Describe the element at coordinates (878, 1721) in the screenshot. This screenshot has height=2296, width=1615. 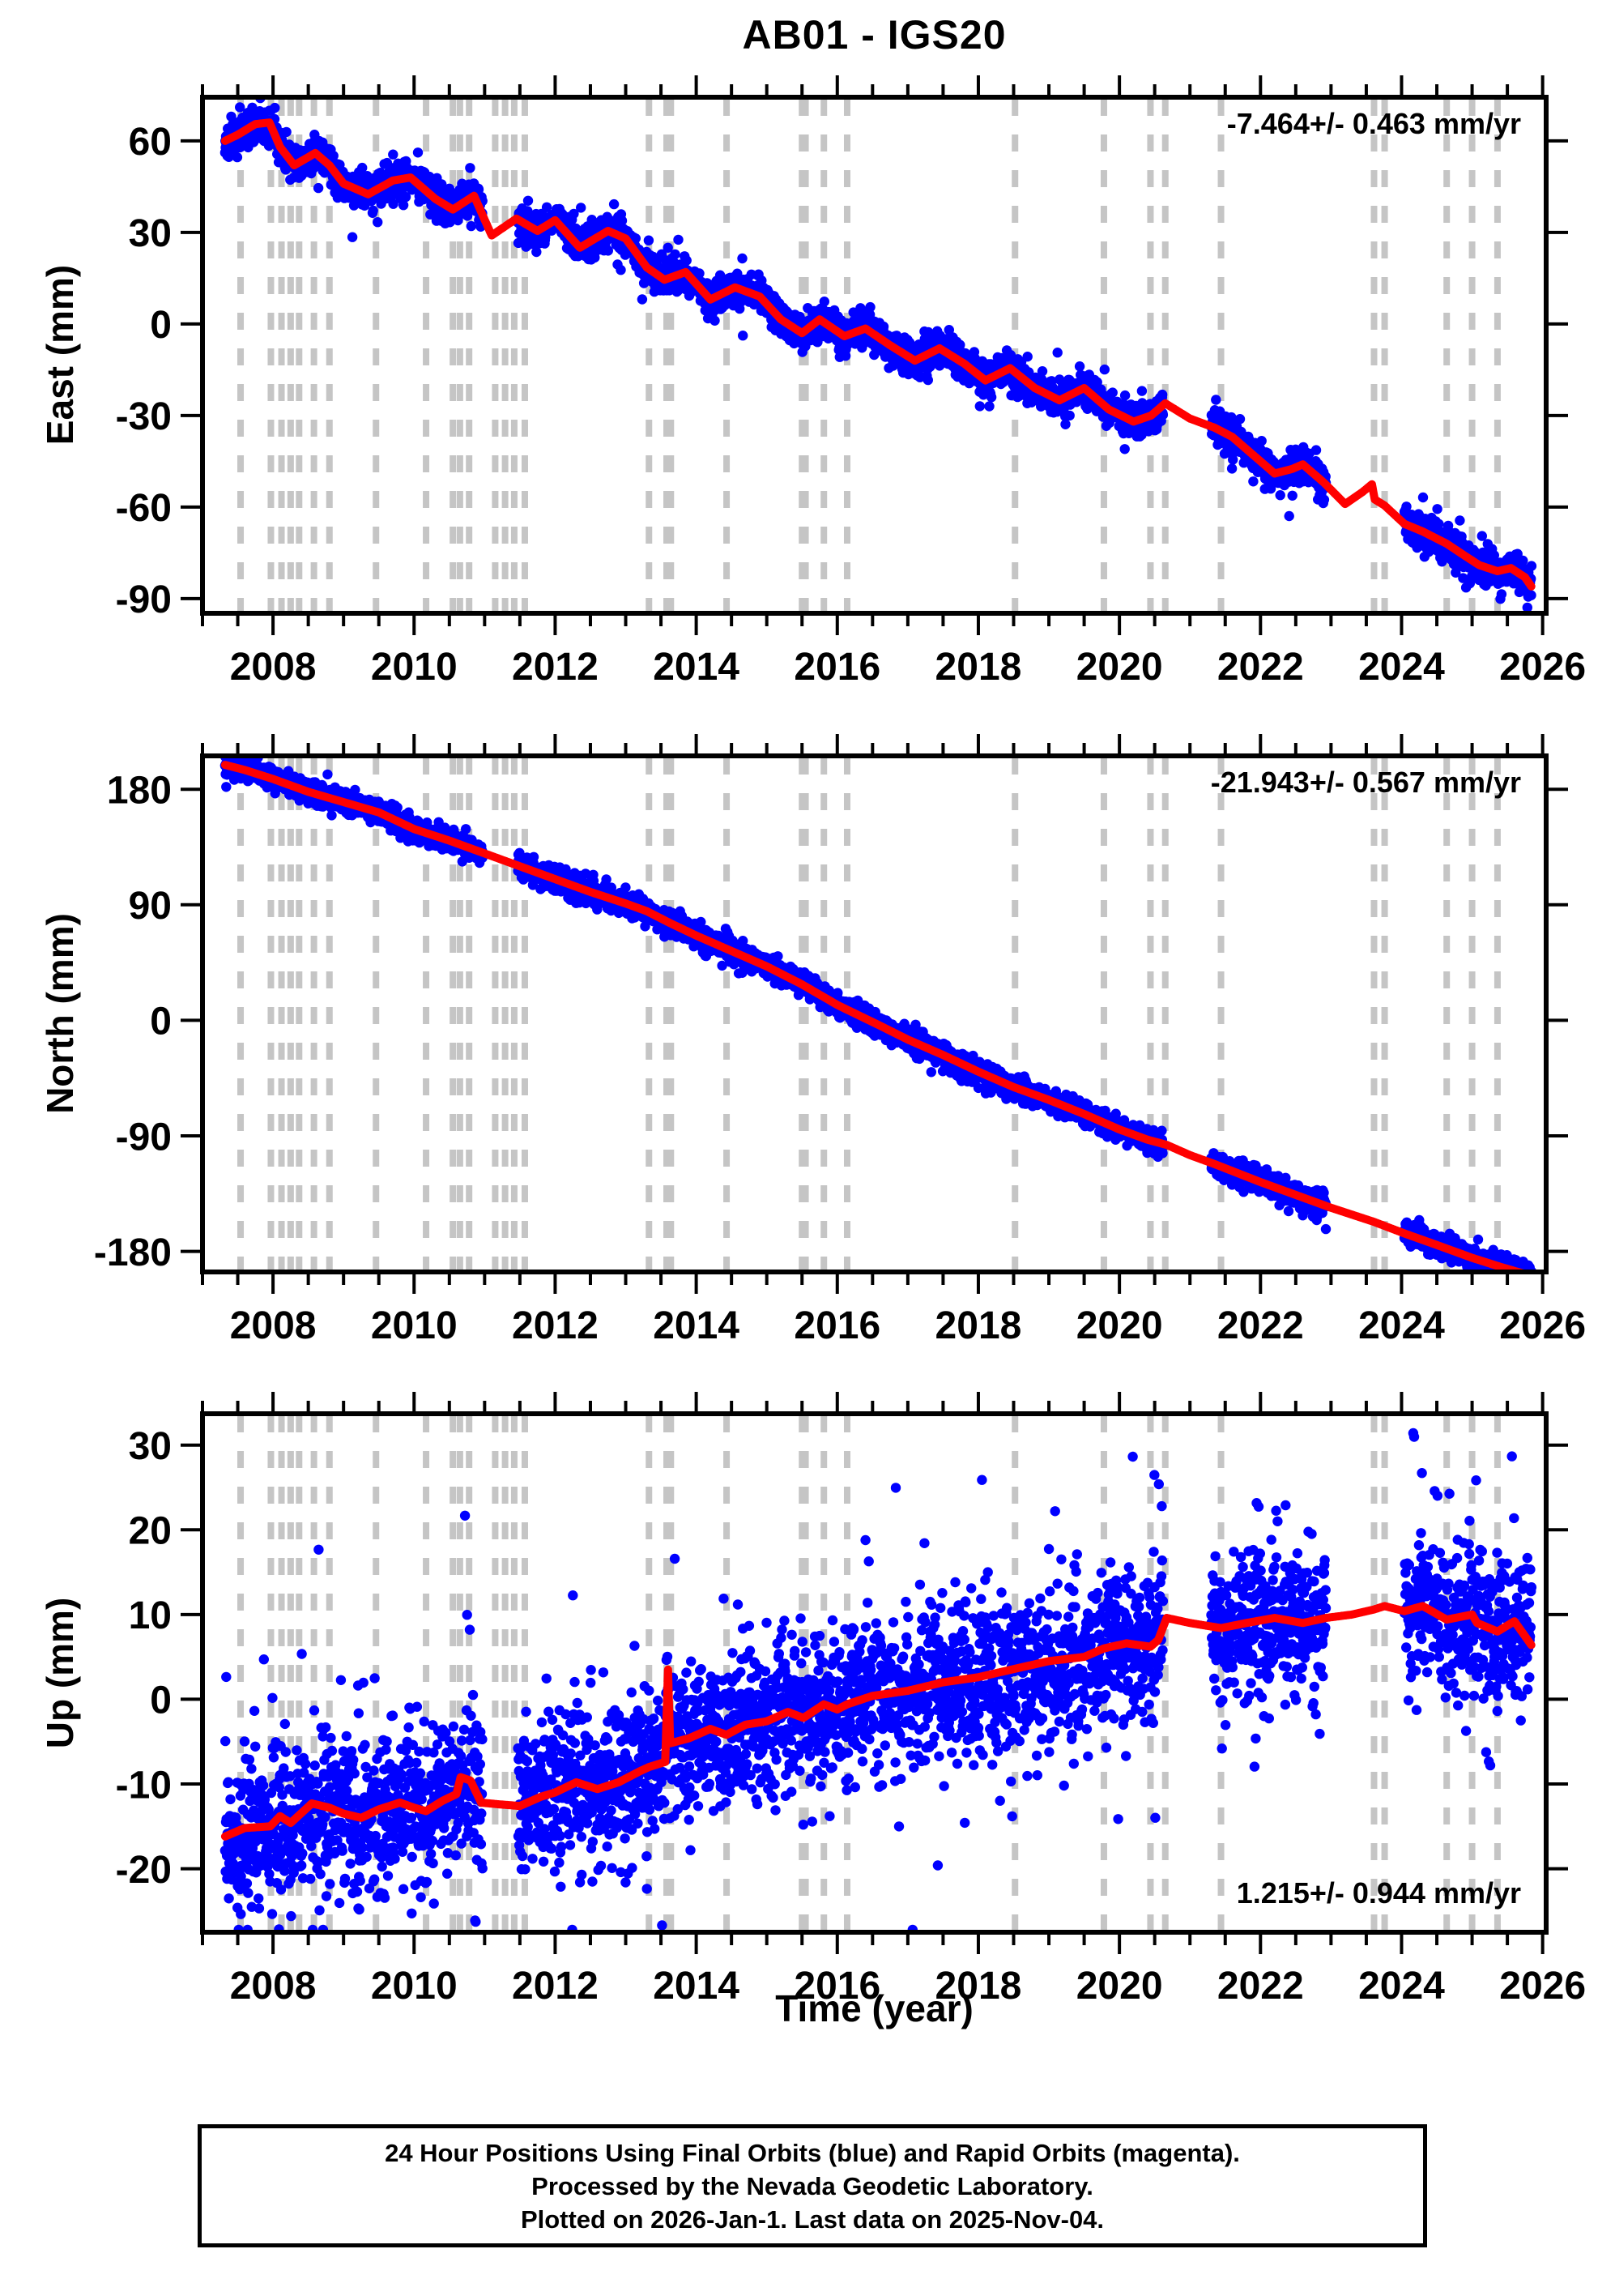
I see `up-model-line` at that location.